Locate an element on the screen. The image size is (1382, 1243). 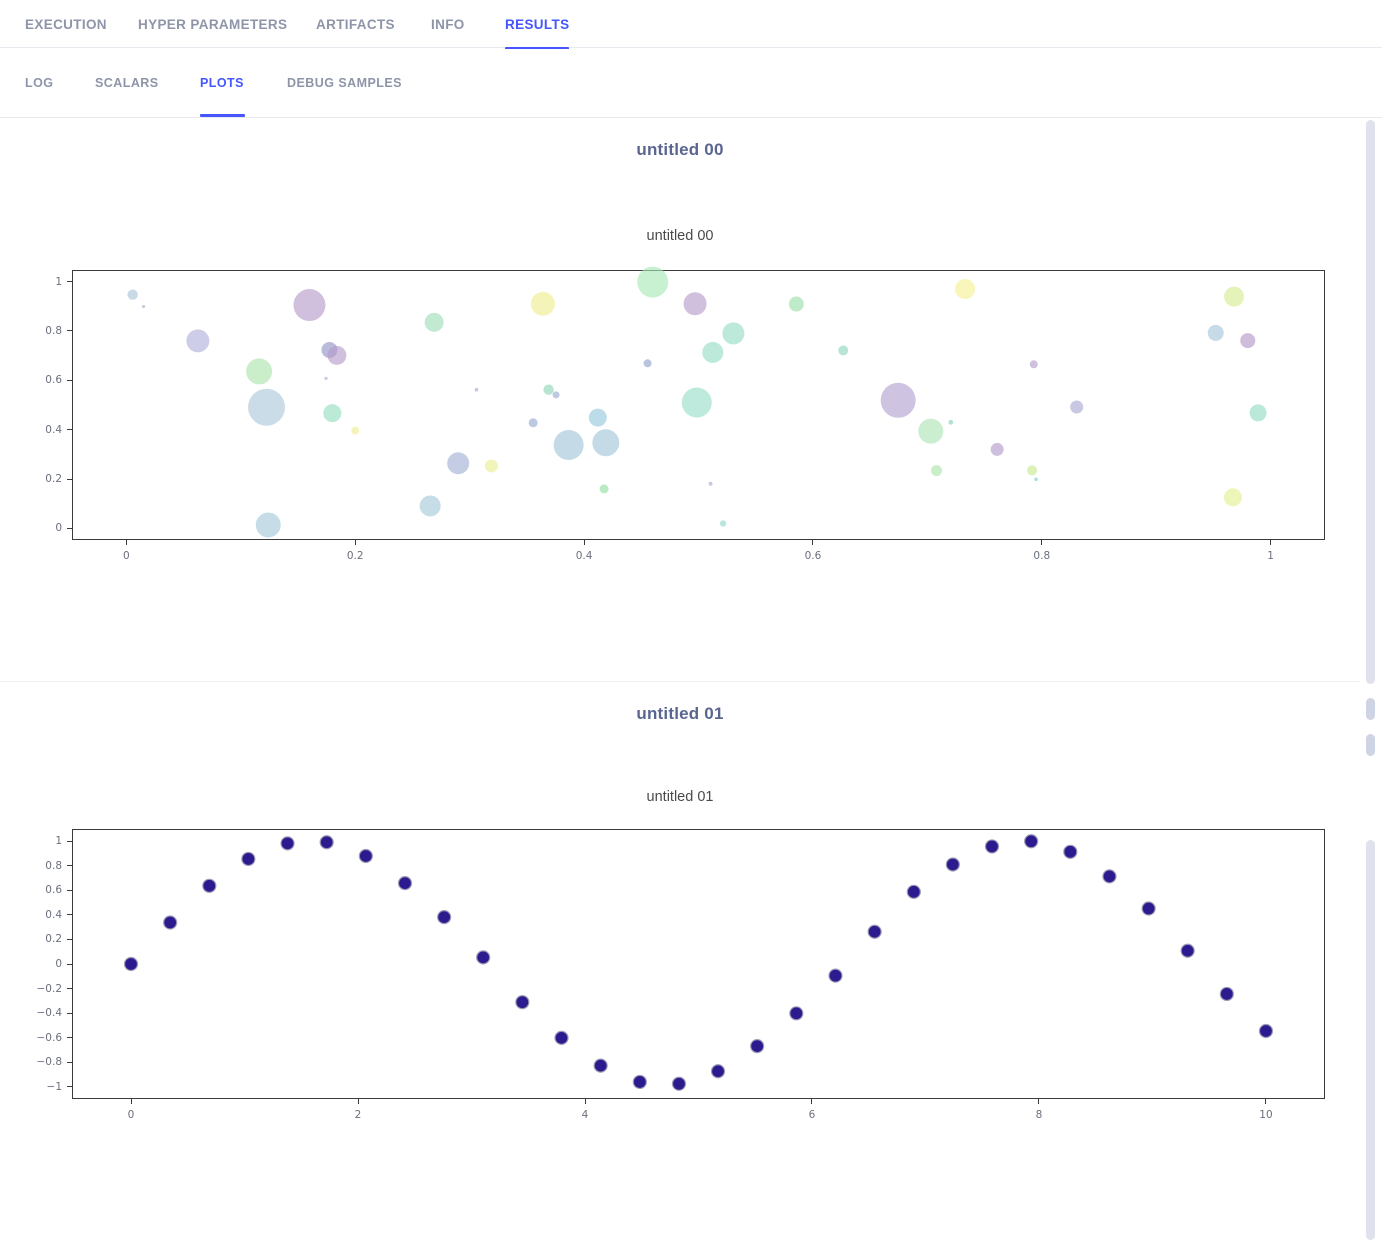
tab-label: RESULTS is located at coordinates (537, 24).